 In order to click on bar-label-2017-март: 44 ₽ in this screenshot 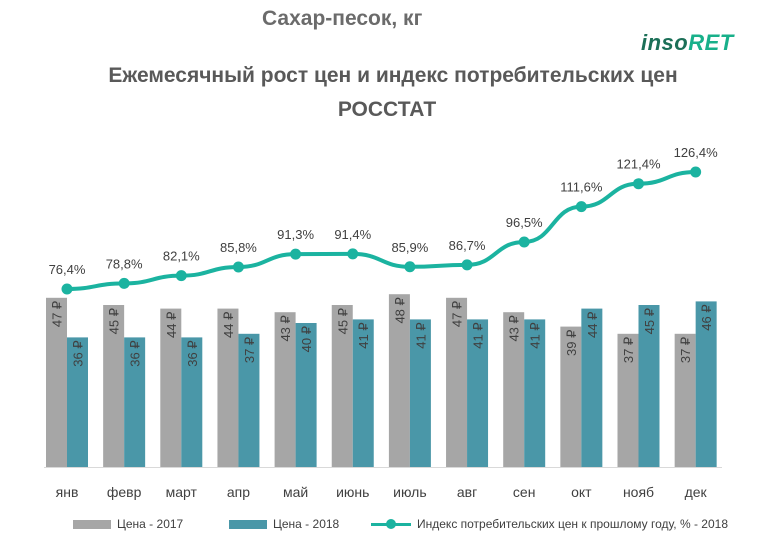, I will do `click(171, 325)`.